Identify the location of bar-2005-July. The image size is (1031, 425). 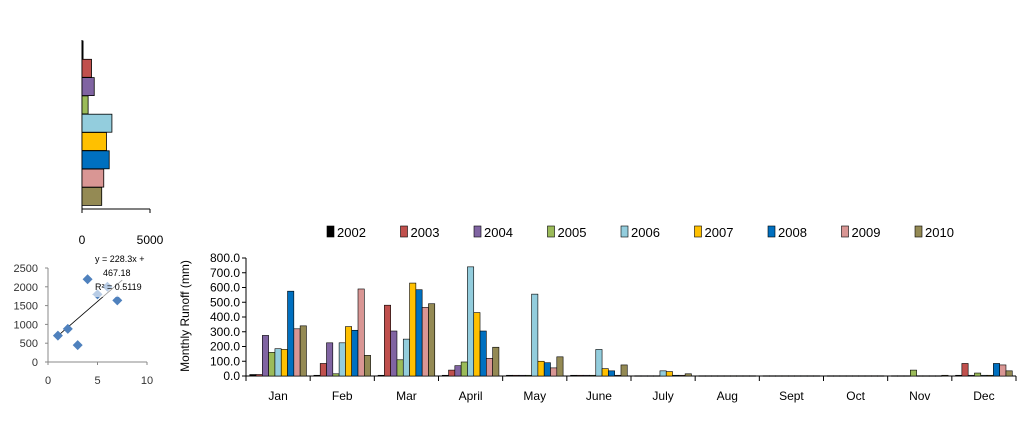
(657, 376).